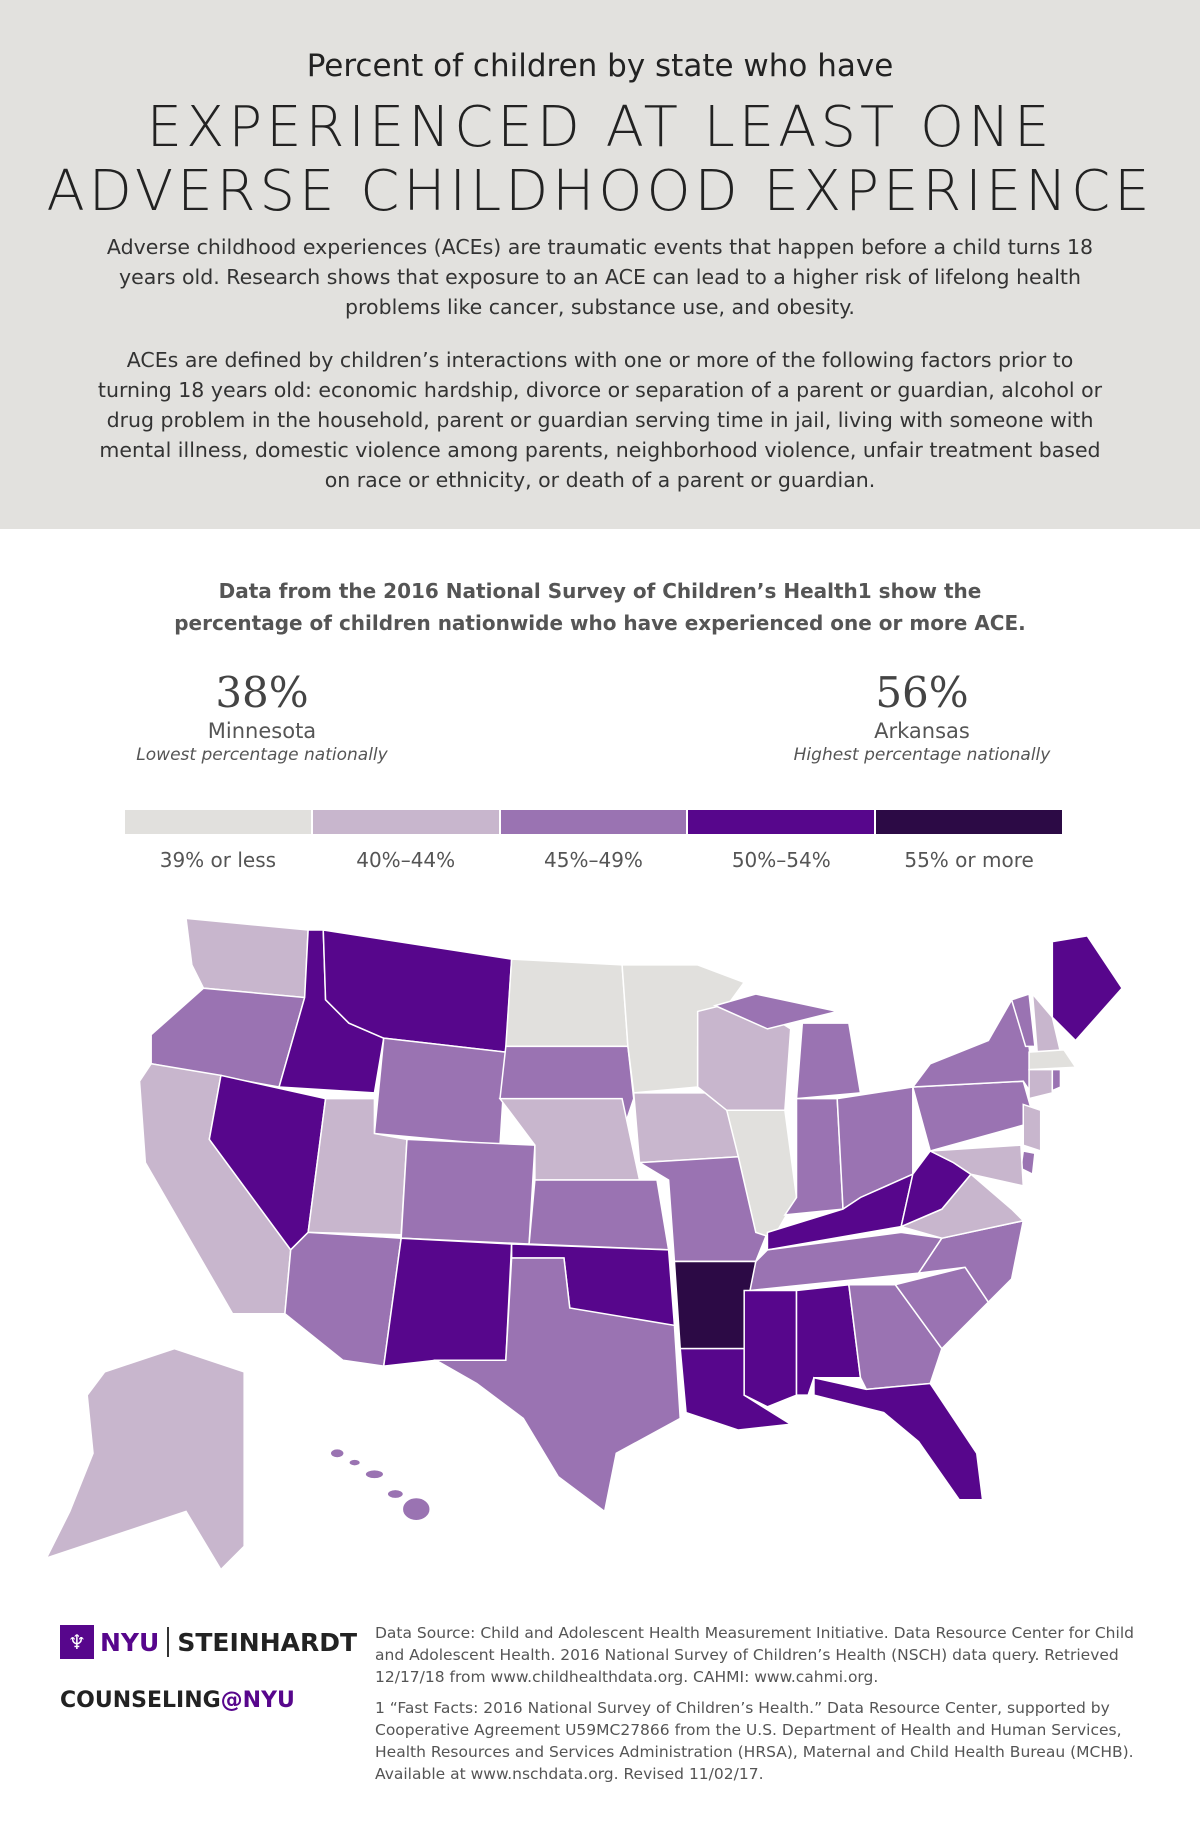 The width and height of the screenshot is (1200, 1823). Describe the element at coordinates (1041, 1084) in the screenshot. I see `state-ct` at that location.